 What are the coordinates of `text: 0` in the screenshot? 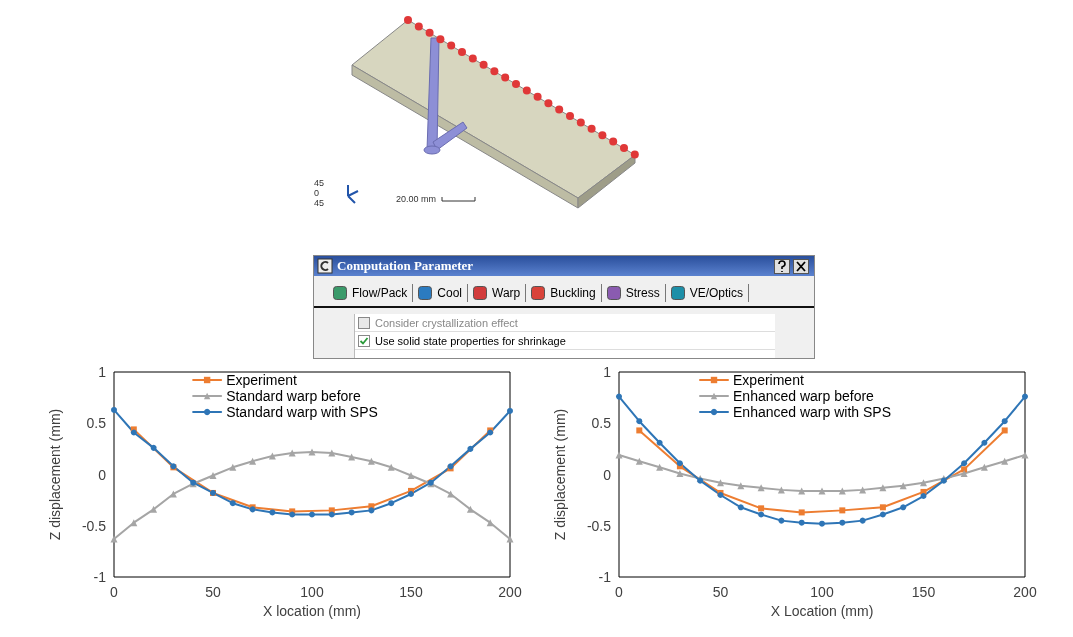 It's located at (317, 193).